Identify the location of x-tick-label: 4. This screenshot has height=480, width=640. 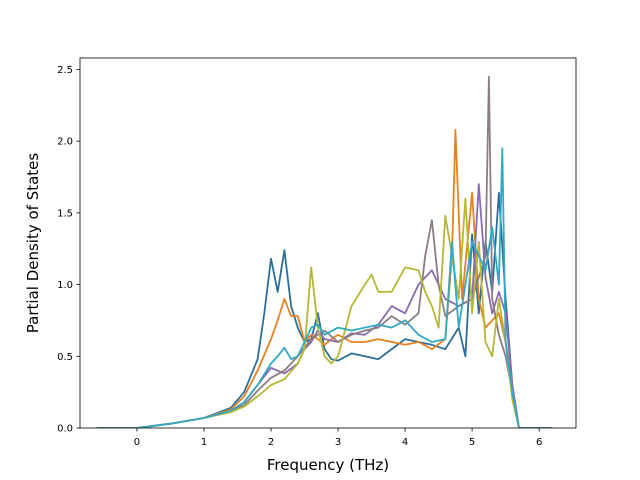
(405, 442).